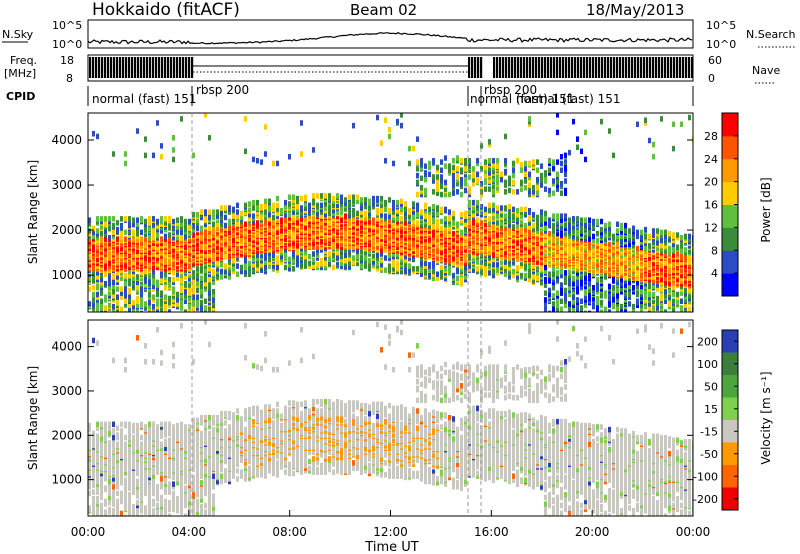  What do you see at coordinates (69, 78) in the screenshot?
I see `freq-tick-bottom: 8` at bounding box center [69, 78].